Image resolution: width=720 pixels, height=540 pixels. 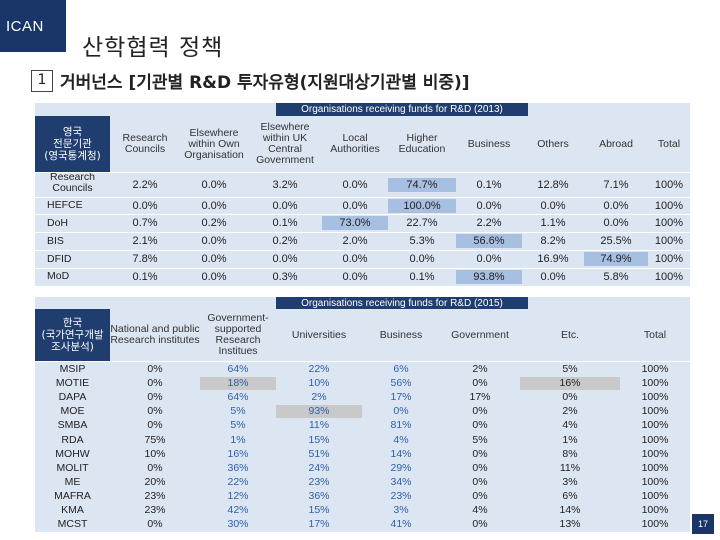 I want to click on kr-column-header: Business, so click(x=401, y=334).